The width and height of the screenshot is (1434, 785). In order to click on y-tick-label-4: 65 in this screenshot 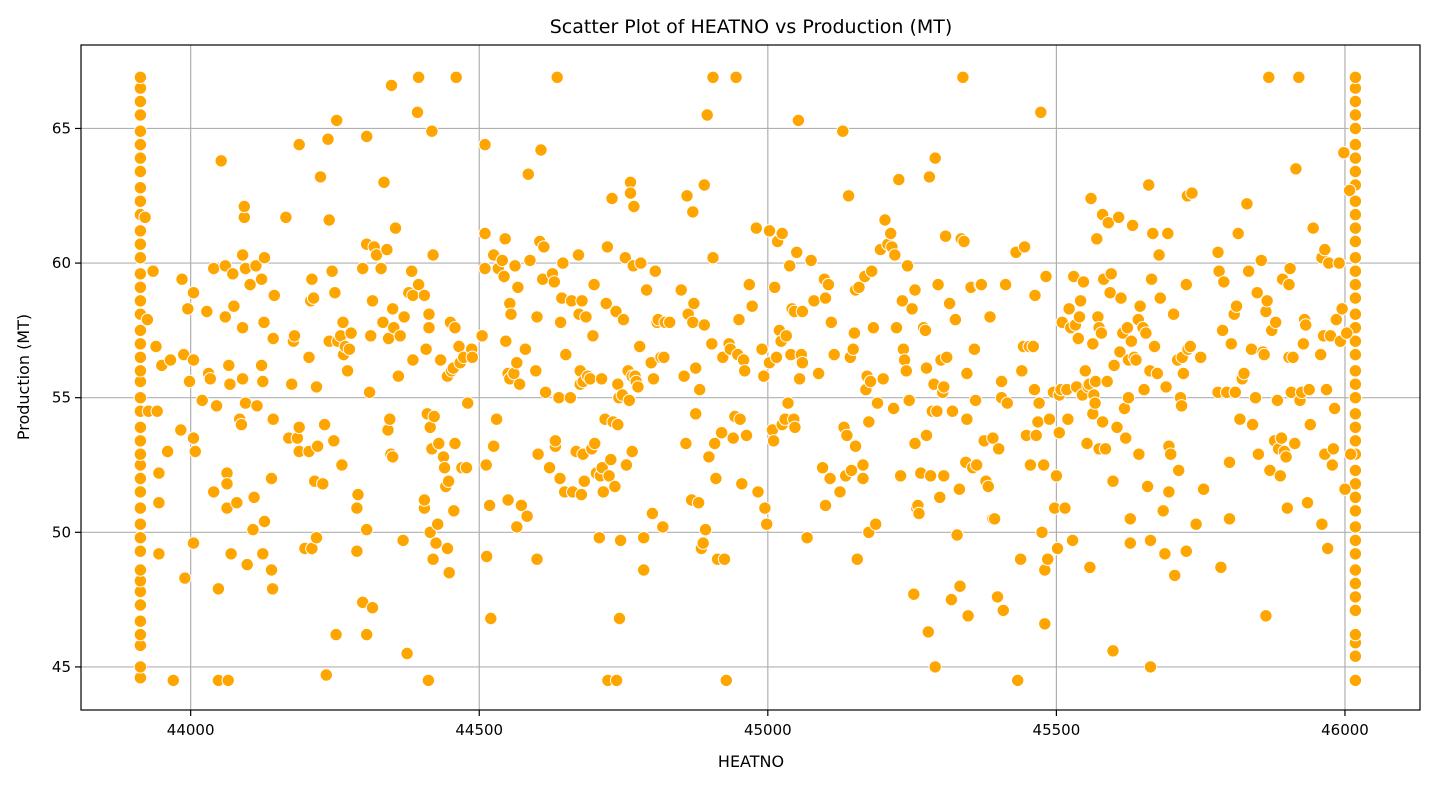, I will do `click(61, 128)`.